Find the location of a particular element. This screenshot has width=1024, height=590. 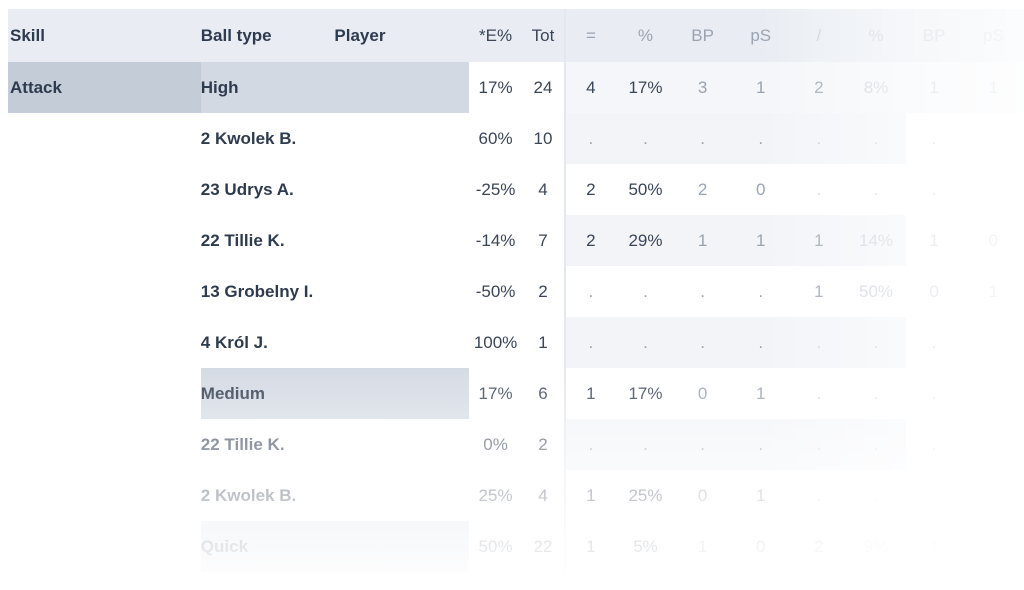

efficiency-cell: 60% is located at coordinates (495, 138).